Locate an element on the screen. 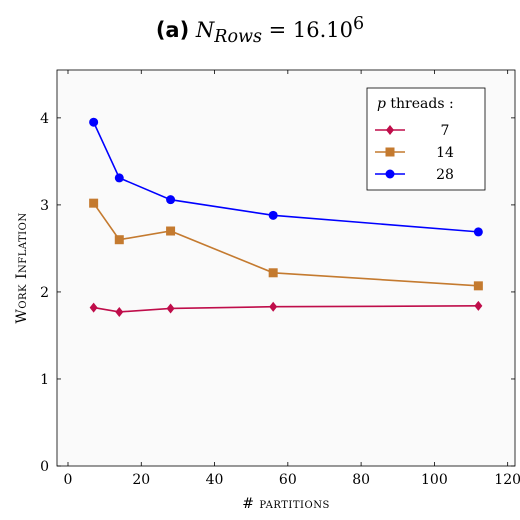 The width and height of the screenshot is (520, 520). legend-label-28: 28 is located at coordinates (445, 175).